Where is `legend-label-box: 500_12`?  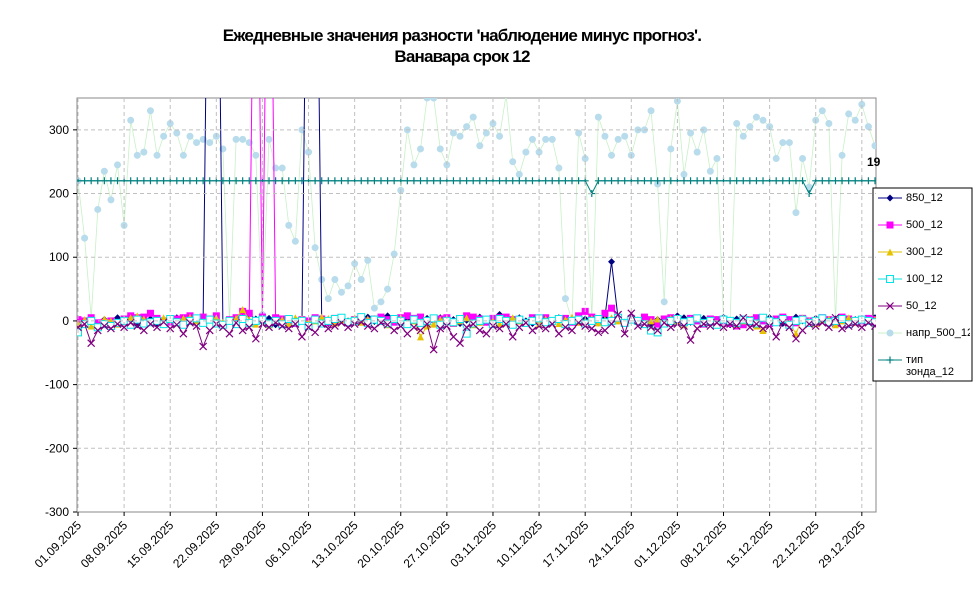 legend-label-box: 500_12 is located at coordinates (924, 225).